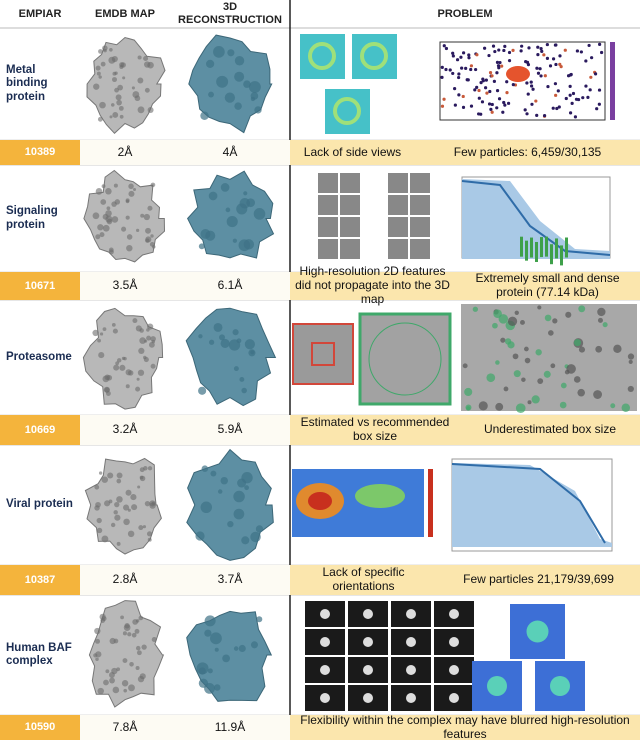 This screenshot has height=741, width=640. Describe the element at coordinates (125, 13) in the screenshot. I see `column-header: EMDB MAP` at that location.